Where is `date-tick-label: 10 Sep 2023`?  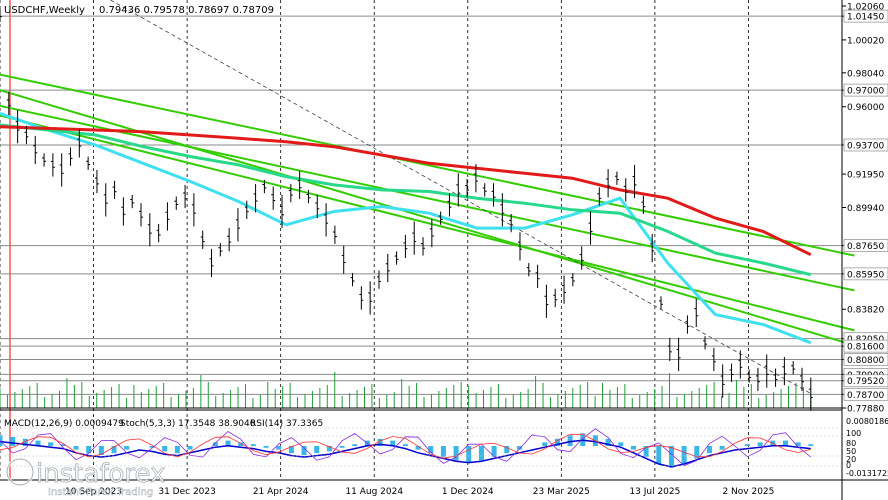 date-tick-label: 10 Sep 2023 is located at coordinates (93, 492).